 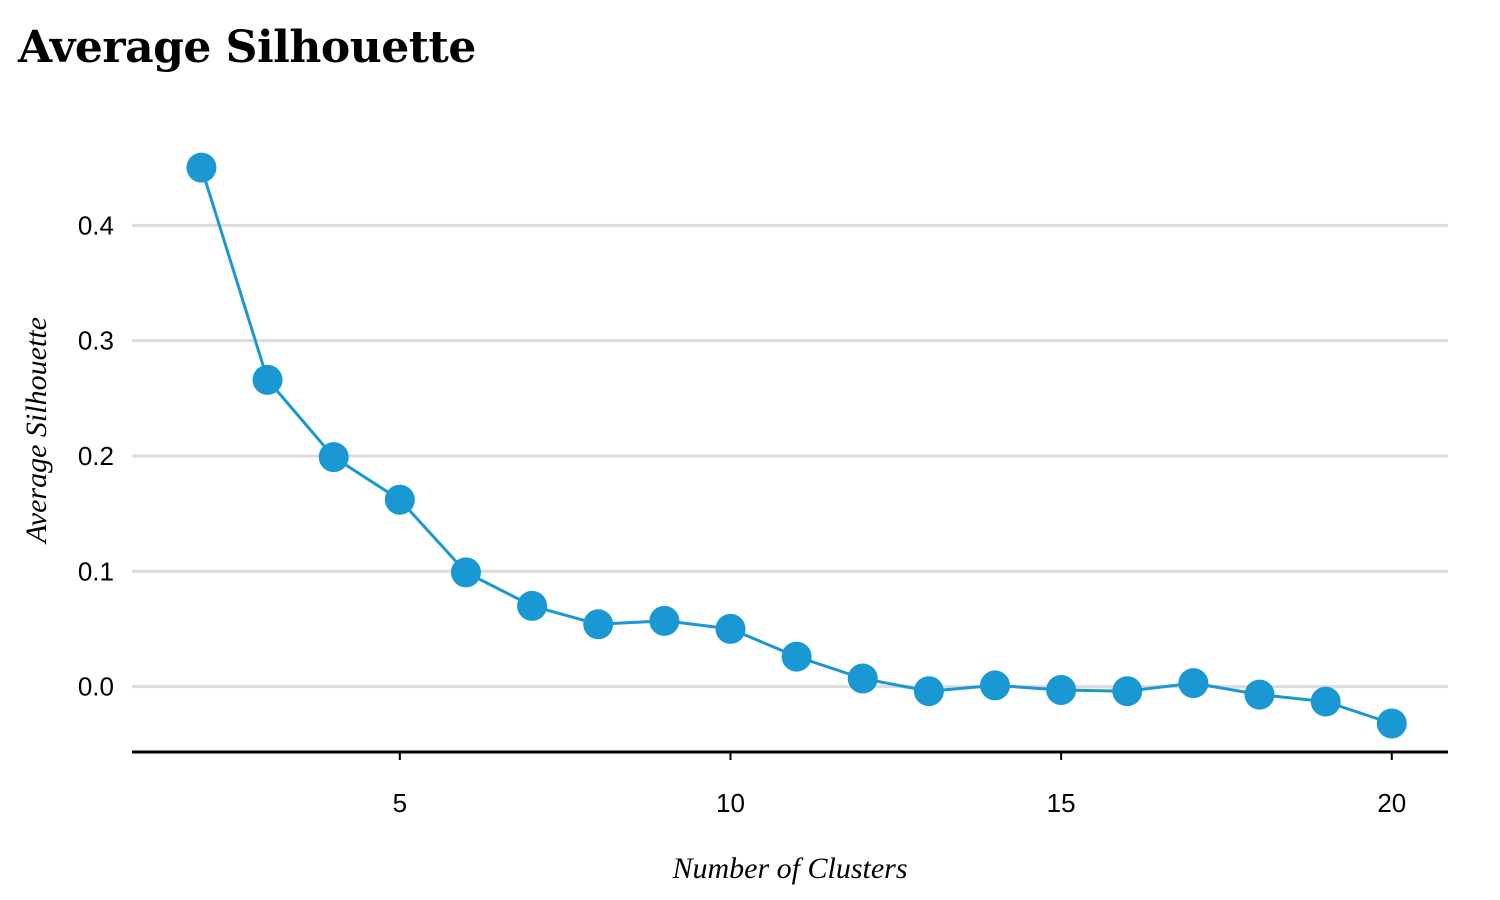 What do you see at coordinates (96, 571) in the screenshot?
I see `y-tick-label: 0.1` at bounding box center [96, 571].